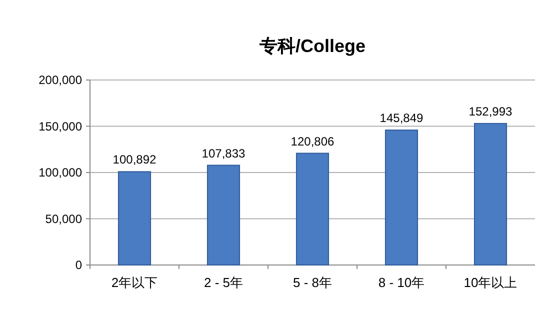 The image size is (556, 323). I want to click on y-tick-label: 150,000, so click(60, 126).